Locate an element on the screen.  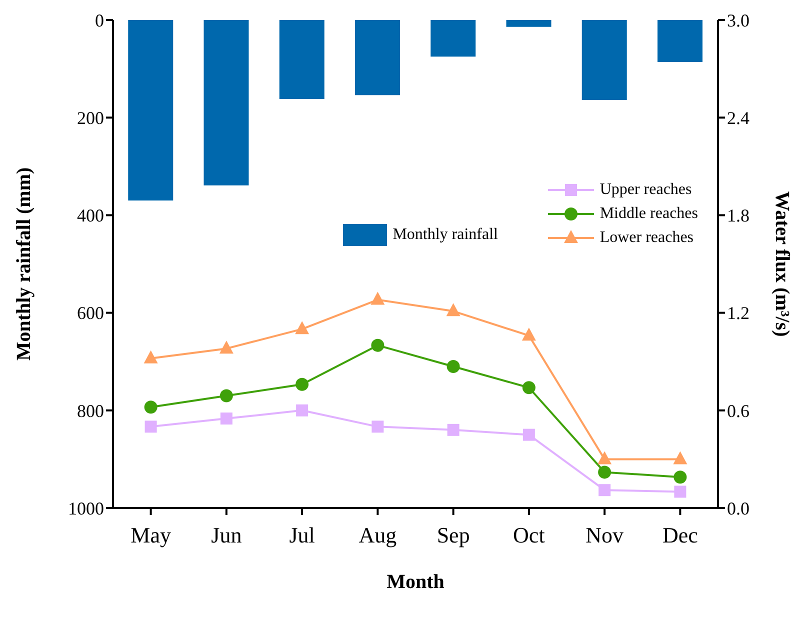
y2-tick-label: 0.0 is located at coordinates (738, 508).